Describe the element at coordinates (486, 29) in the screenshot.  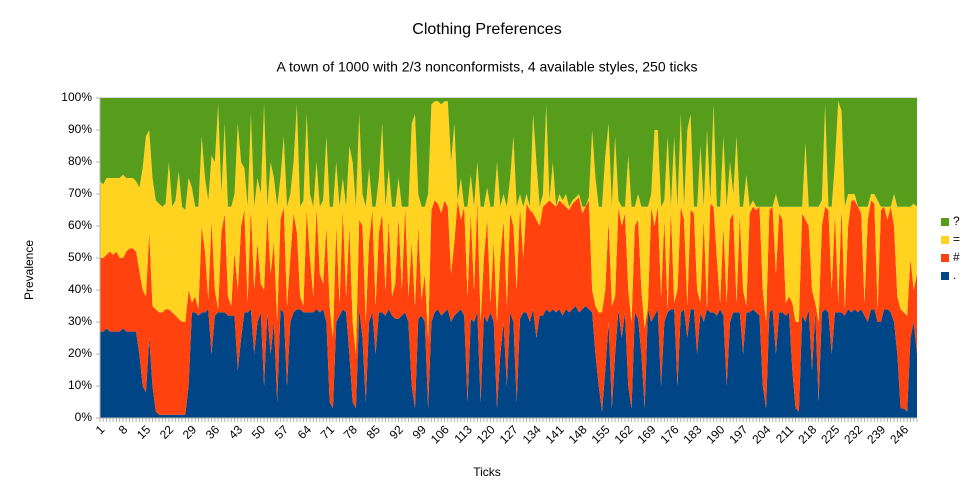
I see `chart-title: Clothing Preferences` at that location.